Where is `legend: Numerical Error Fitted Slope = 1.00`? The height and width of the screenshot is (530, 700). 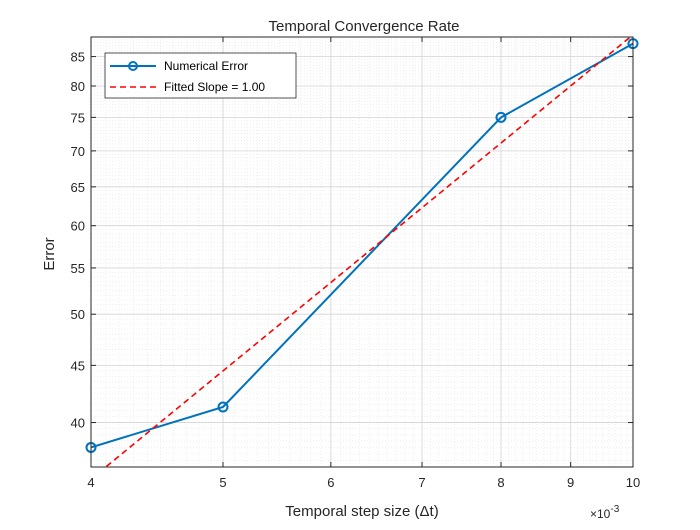 legend: Numerical Error Fitted Slope = 1.00 is located at coordinates (200, 75).